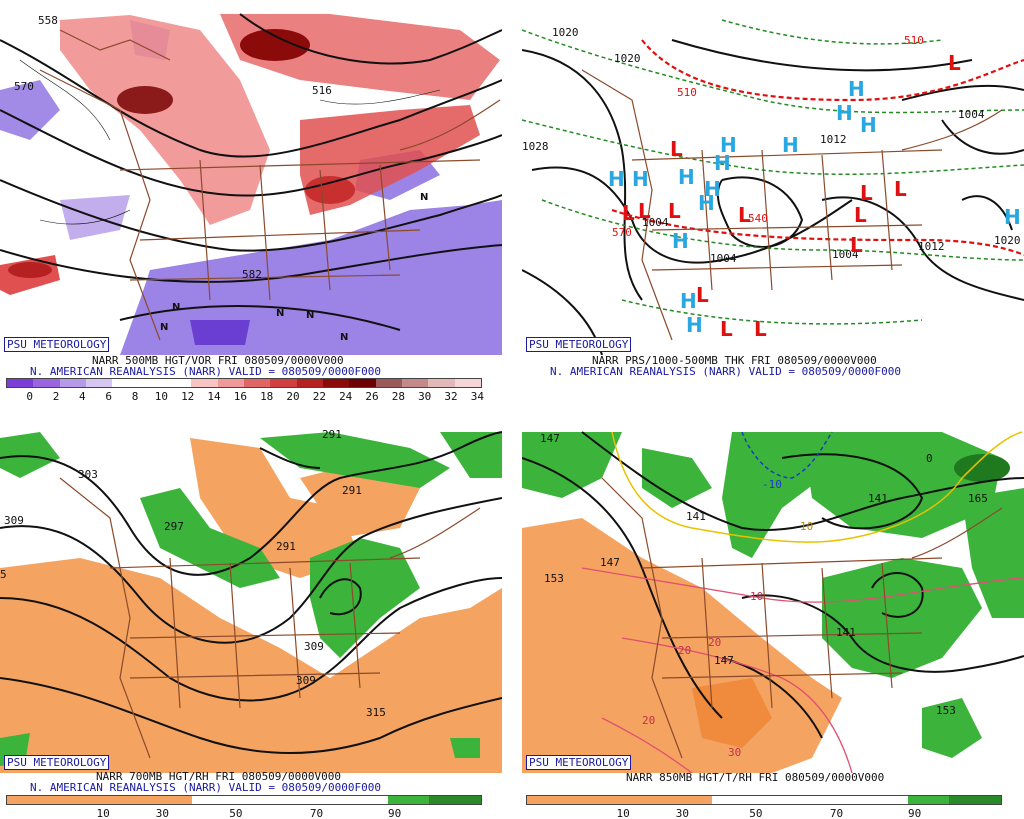  What do you see at coordinates (802, 670) in the screenshot?
I see `positive-isotherms` at bounding box center [802, 670].